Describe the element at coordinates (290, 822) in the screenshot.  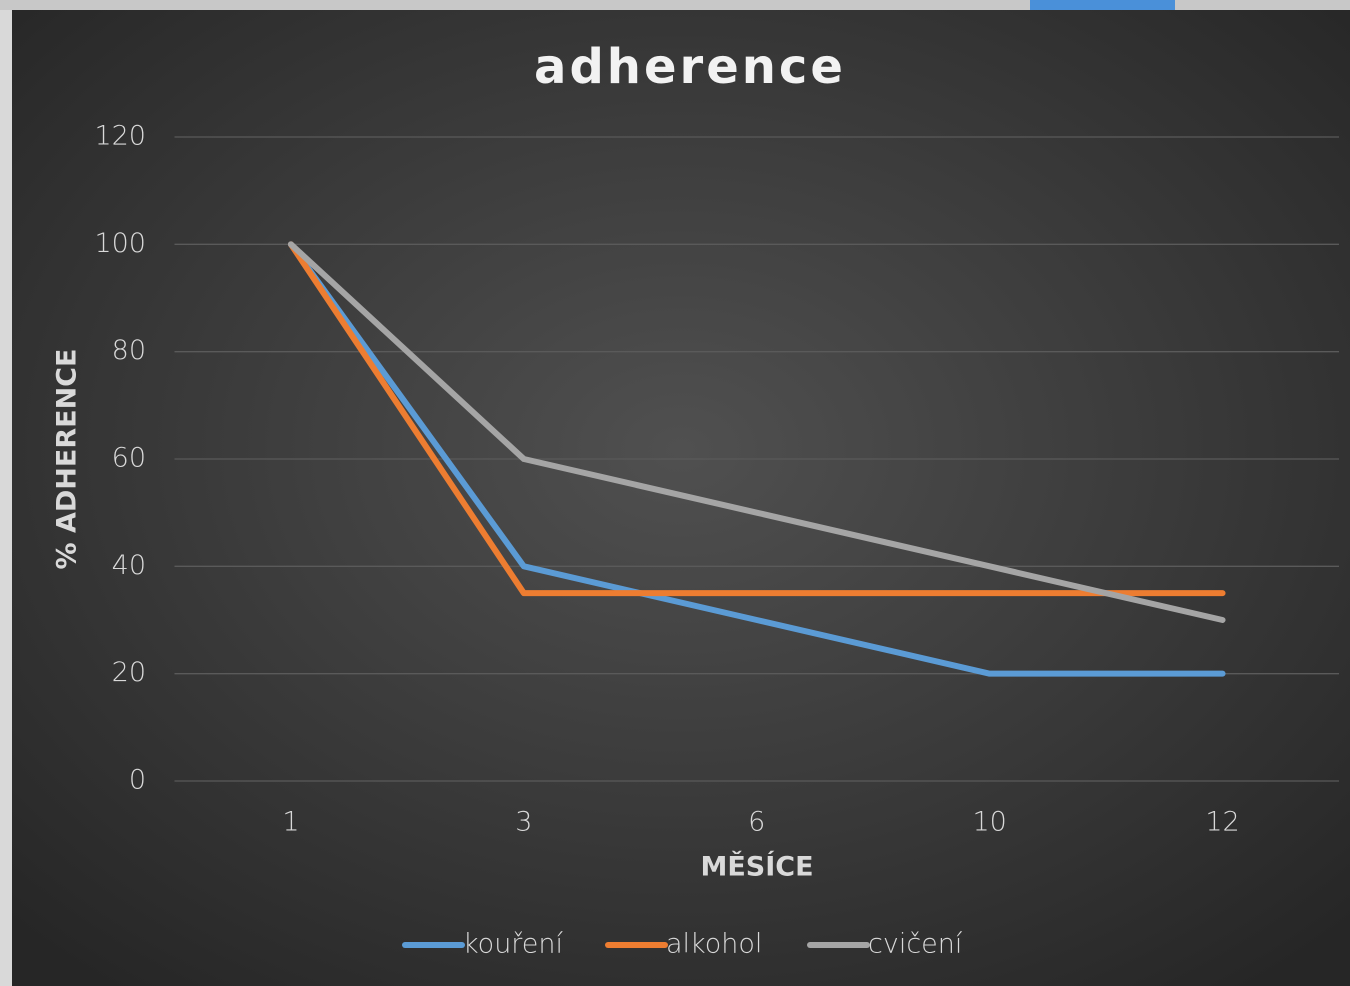
I see `x-tick-label: 1` at that location.